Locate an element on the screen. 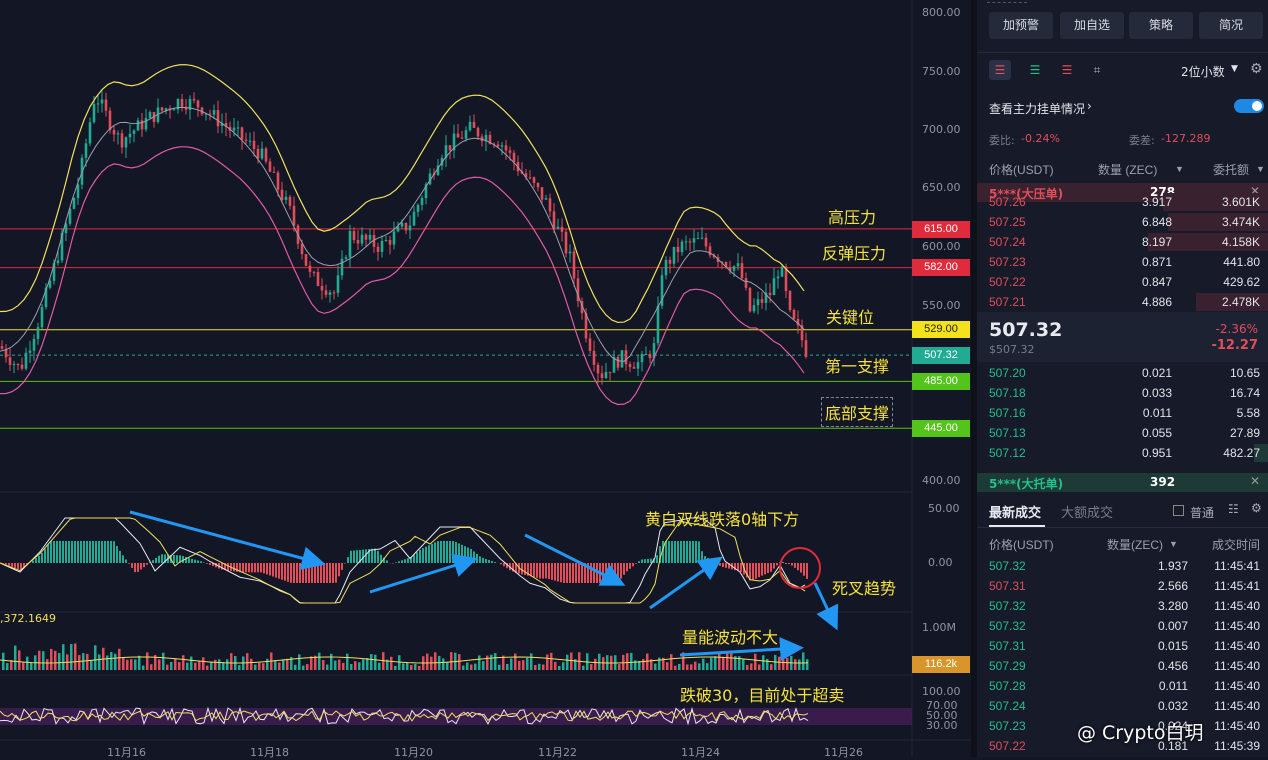 The image size is (1268, 760). add-alert-button: 加预警 is located at coordinates (1021, 25).